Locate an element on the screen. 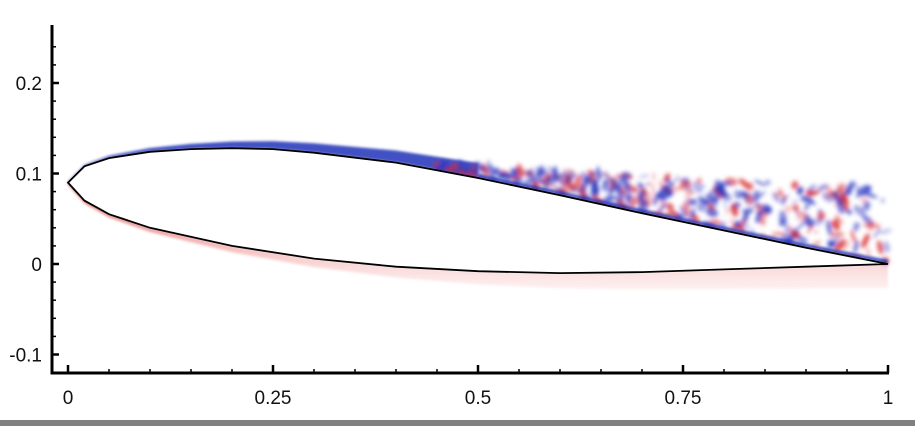 This screenshot has width=915, height=426. x-tick-label: 0 is located at coordinates (68, 398).